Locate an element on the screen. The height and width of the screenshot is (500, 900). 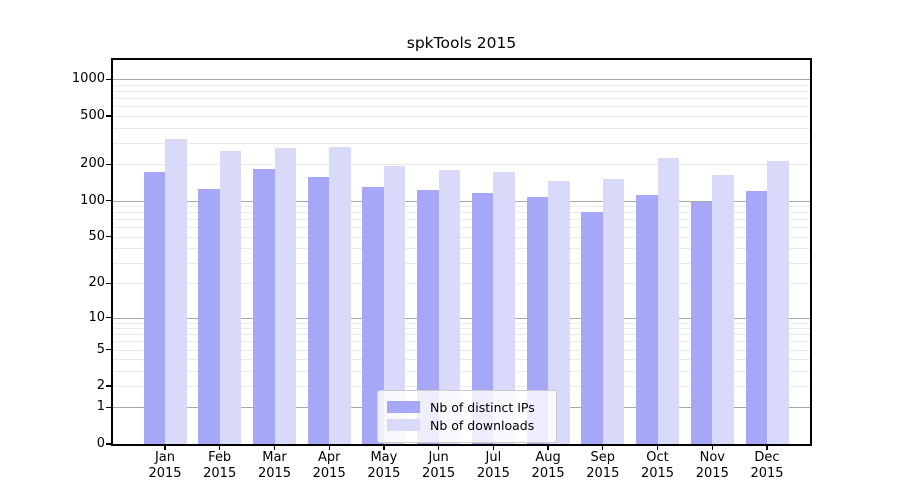
y-axis-tick-label: 2 is located at coordinates (100, 385).